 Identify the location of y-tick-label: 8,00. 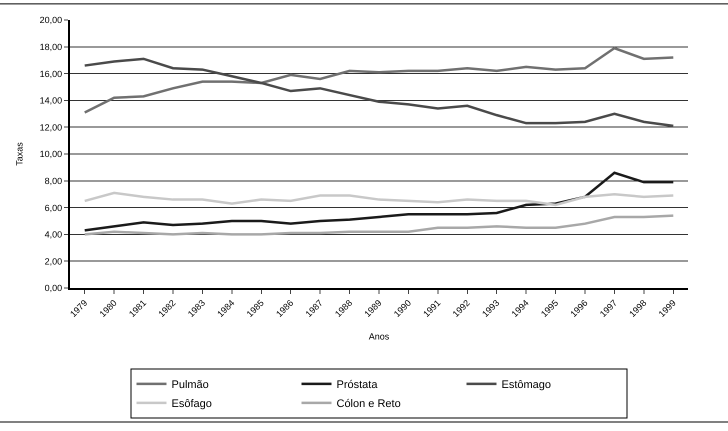
(53, 181).